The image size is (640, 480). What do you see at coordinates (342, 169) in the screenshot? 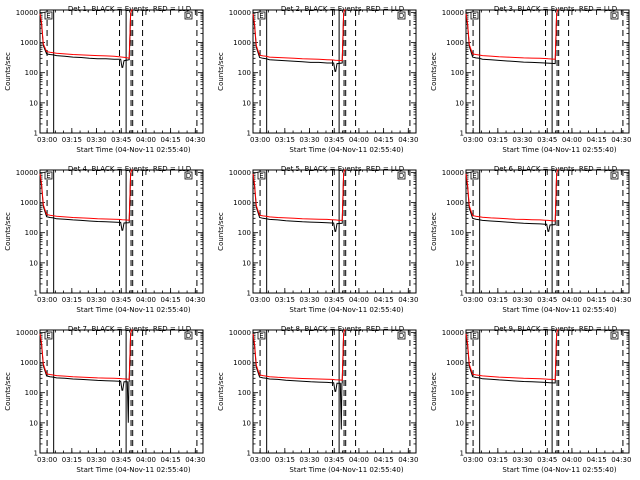
I see `chart-title: Det 5, BLACK = Events, RED = LLD` at bounding box center [342, 169].